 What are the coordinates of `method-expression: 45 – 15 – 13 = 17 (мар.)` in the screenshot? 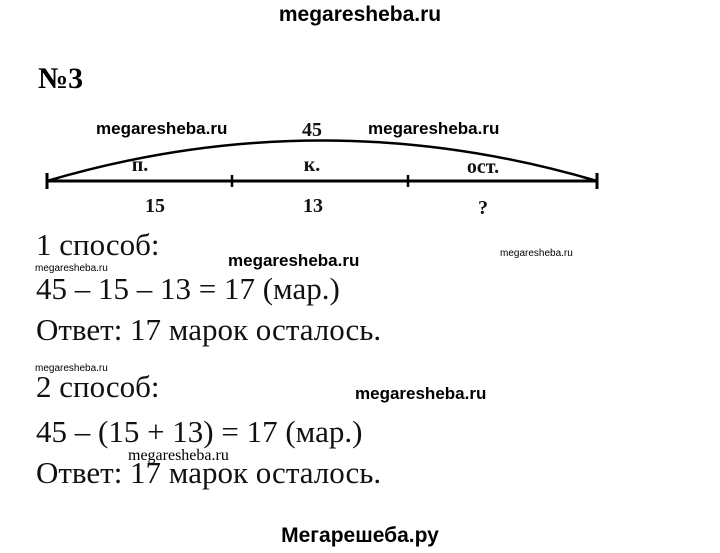 It's located at (188, 288).